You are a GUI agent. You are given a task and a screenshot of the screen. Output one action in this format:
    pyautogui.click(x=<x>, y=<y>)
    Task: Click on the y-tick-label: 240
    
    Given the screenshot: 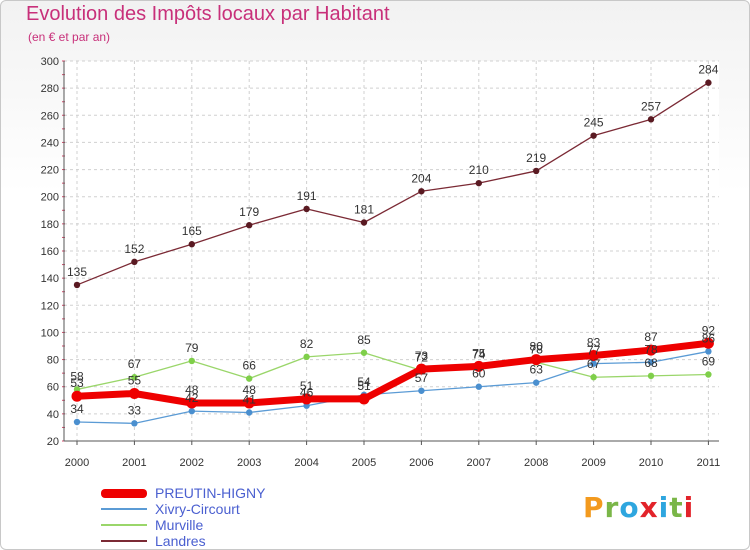 What is the action you would take?
    pyautogui.click(x=50, y=143)
    